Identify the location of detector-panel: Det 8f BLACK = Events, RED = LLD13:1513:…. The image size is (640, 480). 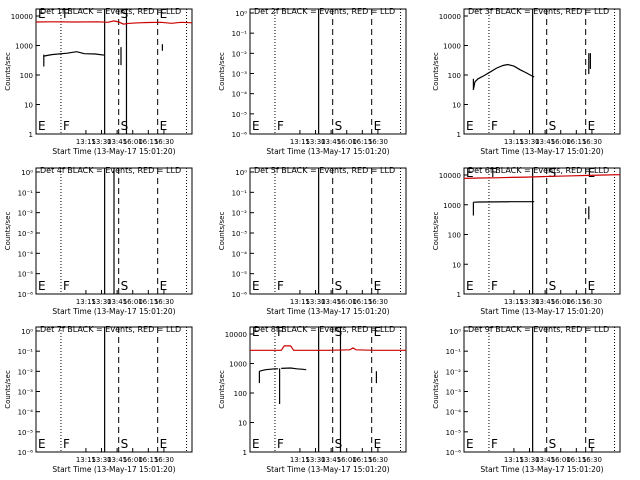
(312, 399).